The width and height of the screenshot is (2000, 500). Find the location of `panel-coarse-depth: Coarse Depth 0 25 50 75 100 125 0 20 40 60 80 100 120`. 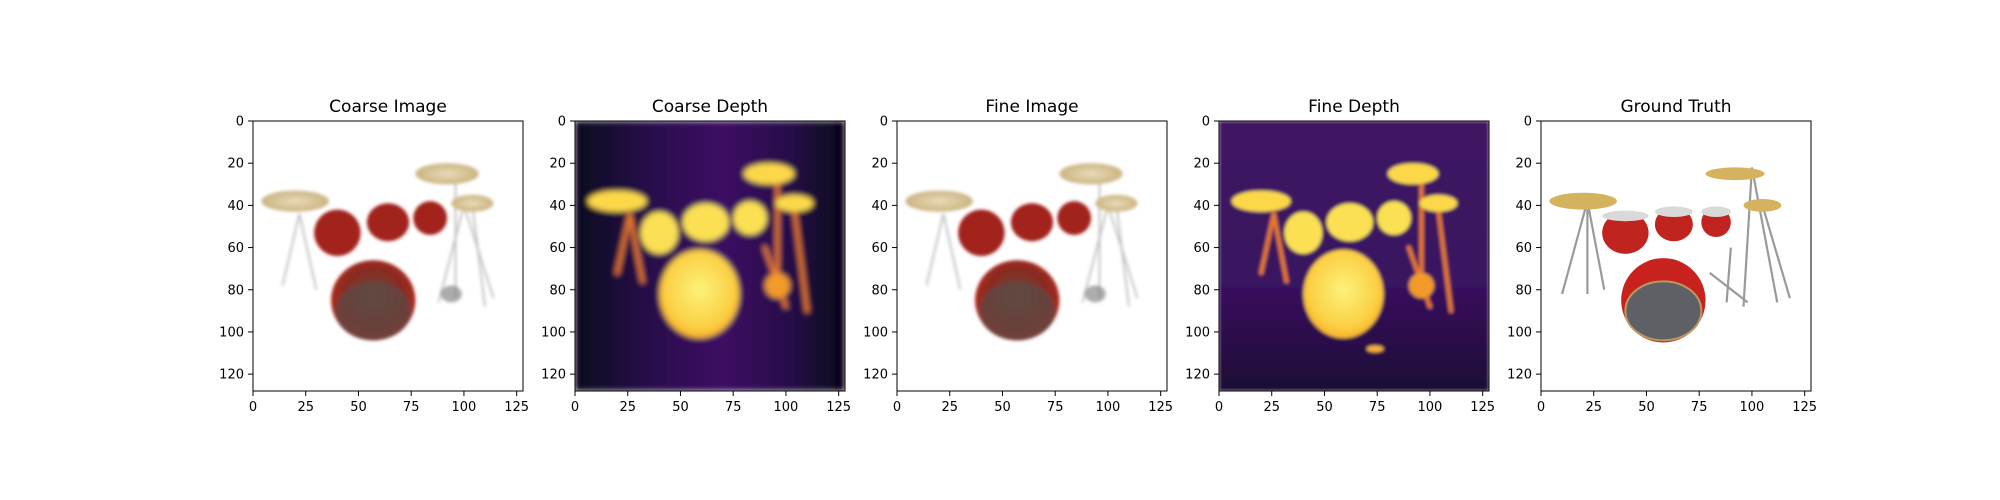

panel-coarse-depth: Coarse Depth 0 25 50 75 100 125 0 20 40 60 80 100 120 is located at coordinates (696, 256).